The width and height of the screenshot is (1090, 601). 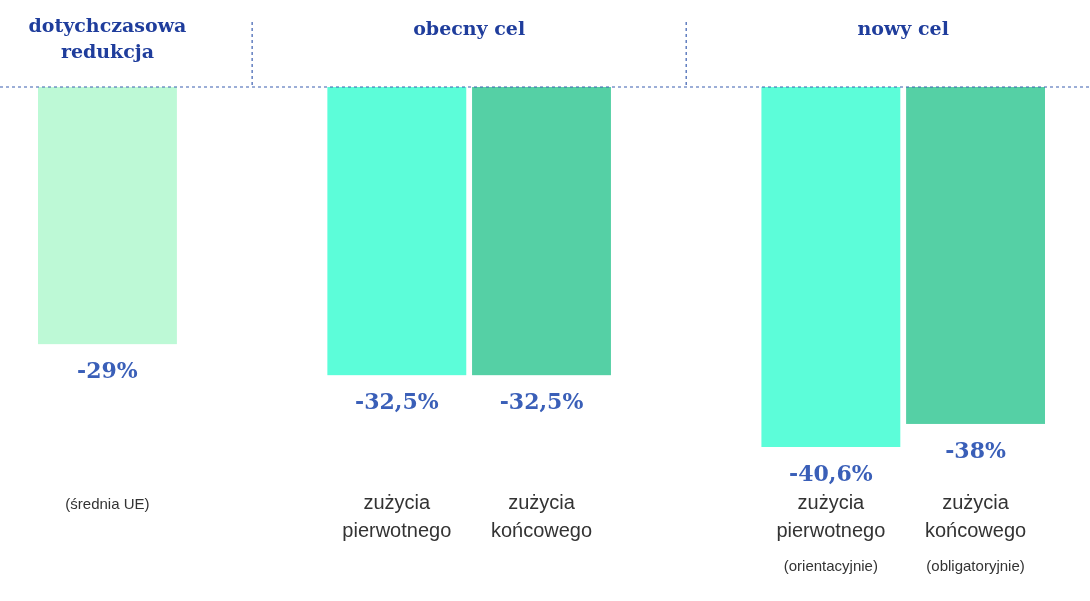 What do you see at coordinates (541, 516) in the screenshot?
I see `x-tick-label: zużycia końcowego` at bounding box center [541, 516].